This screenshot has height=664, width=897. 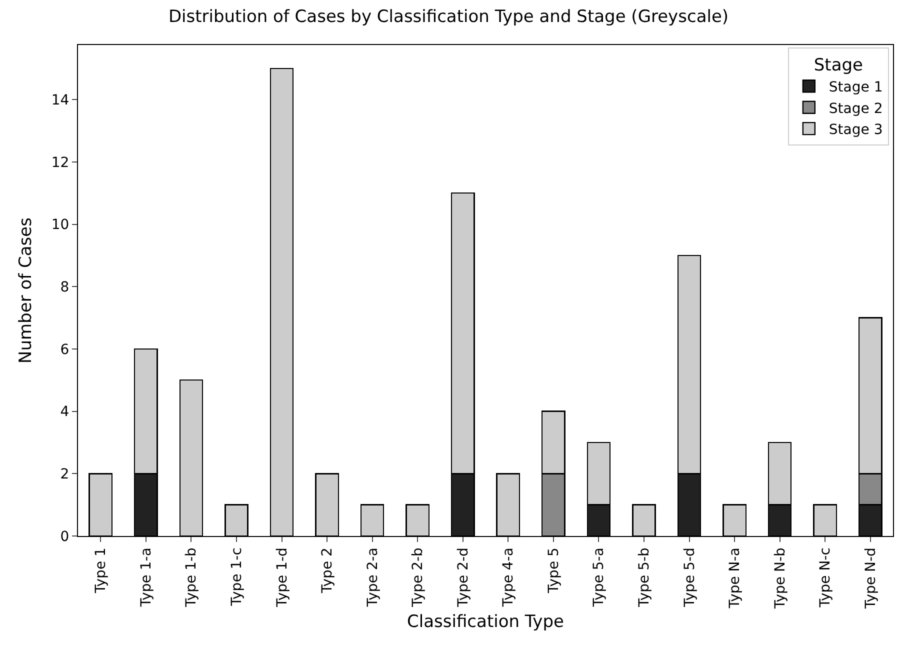 What do you see at coordinates (780, 579) in the screenshot?
I see `x-tick-label: Type N-b` at bounding box center [780, 579].